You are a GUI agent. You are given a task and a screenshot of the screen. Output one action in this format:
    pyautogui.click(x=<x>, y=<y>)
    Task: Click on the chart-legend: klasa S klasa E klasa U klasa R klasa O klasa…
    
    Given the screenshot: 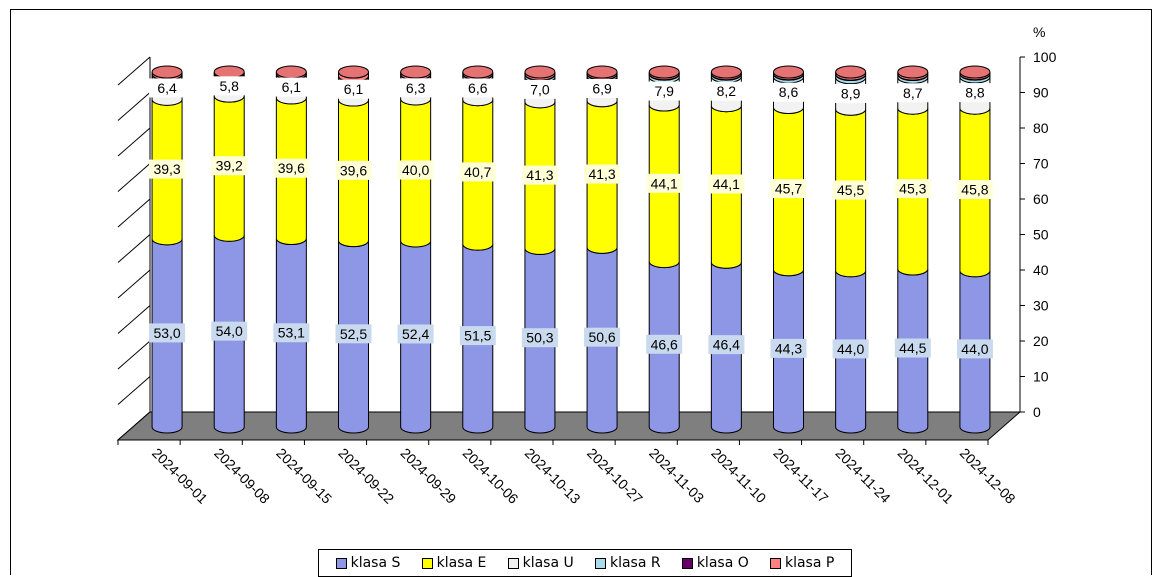 What is the action you would take?
    pyautogui.click(x=585, y=563)
    